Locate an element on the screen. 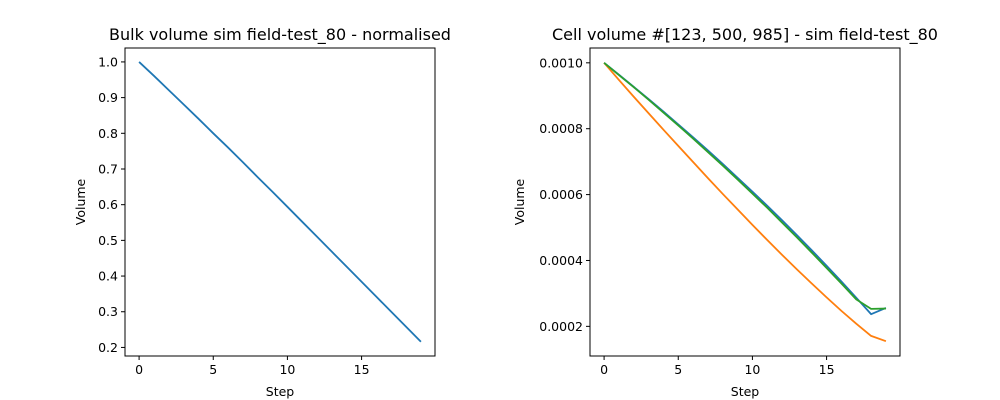 The image size is (1000, 400). y-tick-label: 0.0002 is located at coordinates (561, 326).